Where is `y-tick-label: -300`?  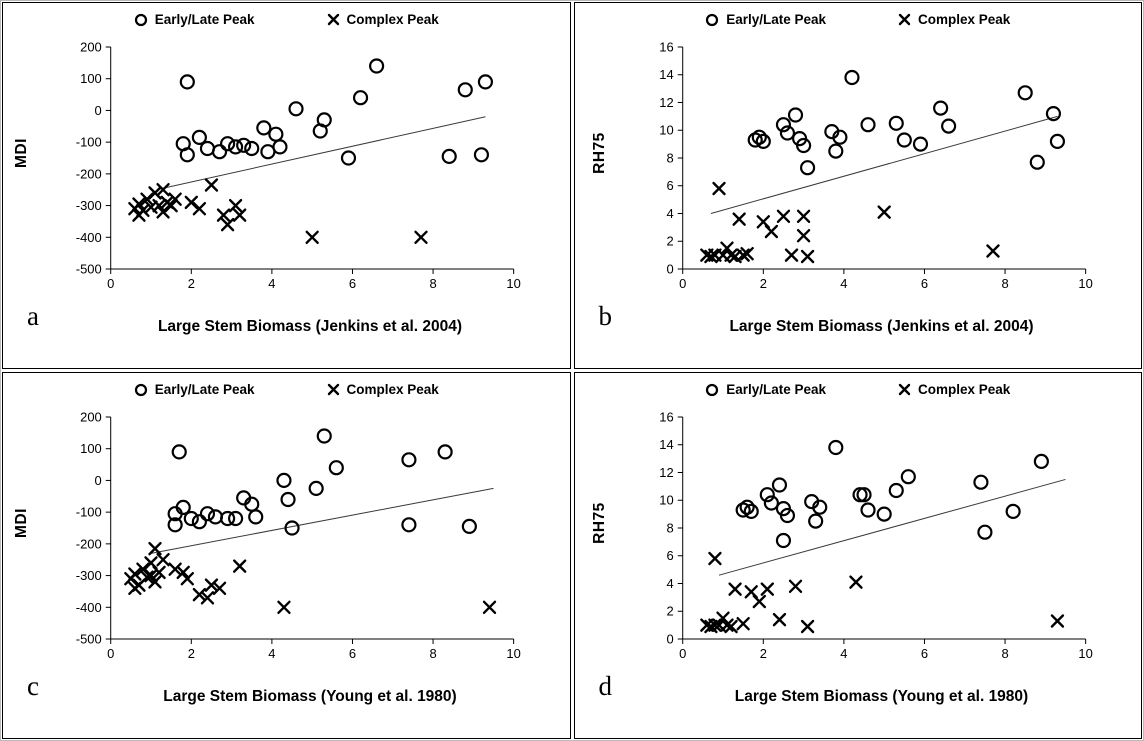
y-tick-label: -300 is located at coordinates (89, 575).